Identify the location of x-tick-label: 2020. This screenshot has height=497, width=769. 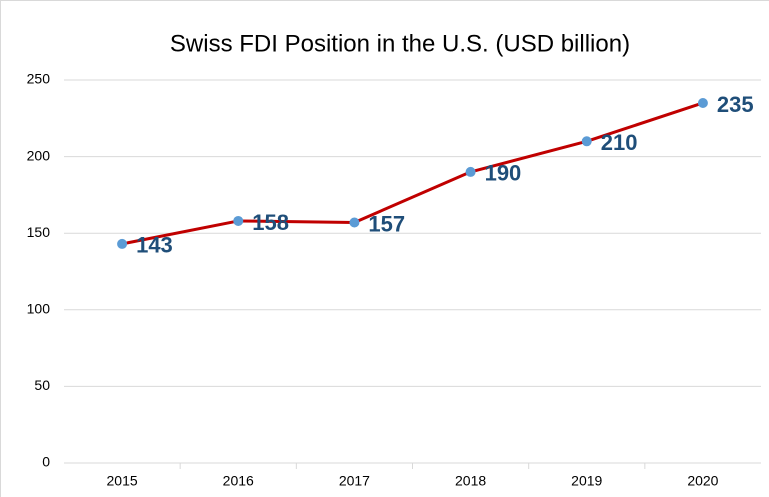
(702, 481).